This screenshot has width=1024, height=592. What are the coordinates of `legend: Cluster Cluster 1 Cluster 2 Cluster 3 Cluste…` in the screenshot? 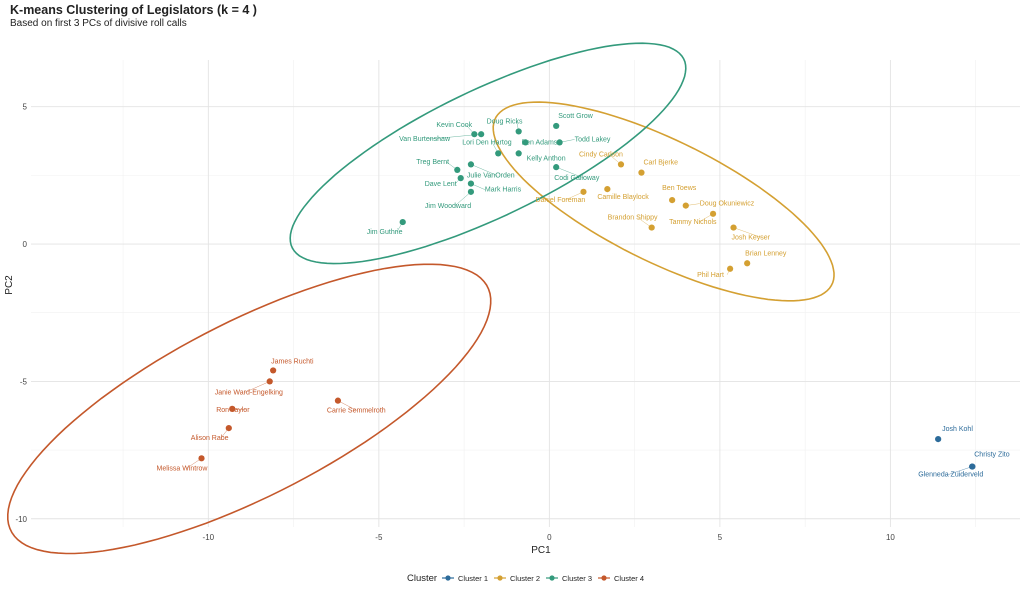 It's located at (525, 578).